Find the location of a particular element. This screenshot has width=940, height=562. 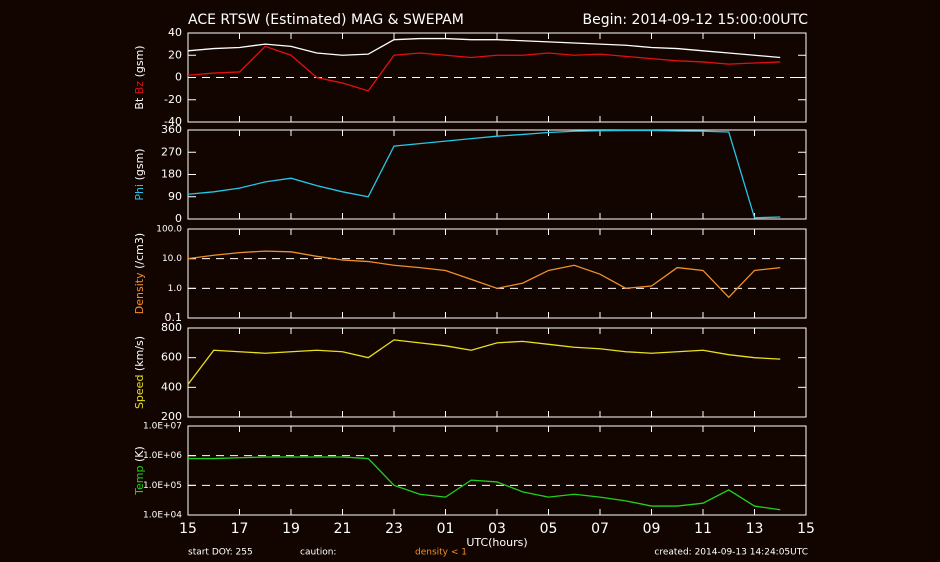

y-tick-label: 200 is located at coordinates (171, 416).